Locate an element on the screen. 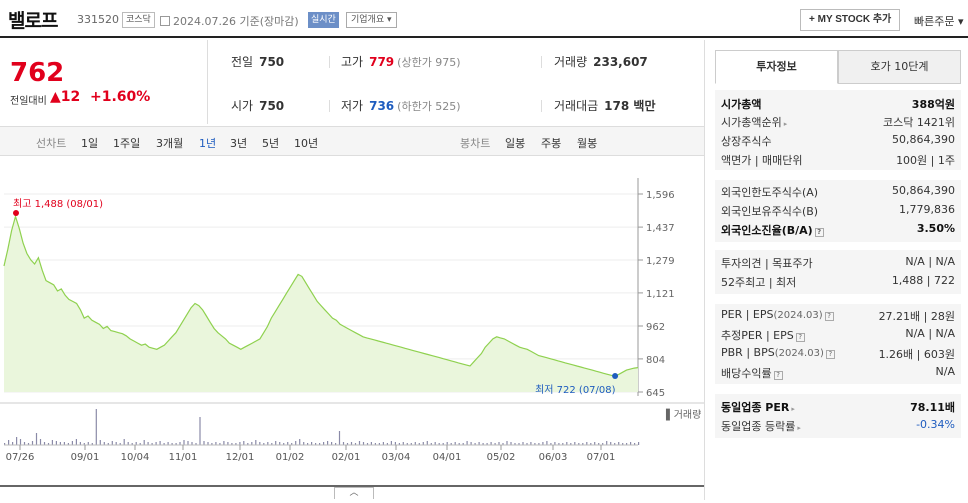 Image resolution: width=968 pixels, height=503 pixels. chevron-right-icon: ▸ is located at coordinates (785, 124).